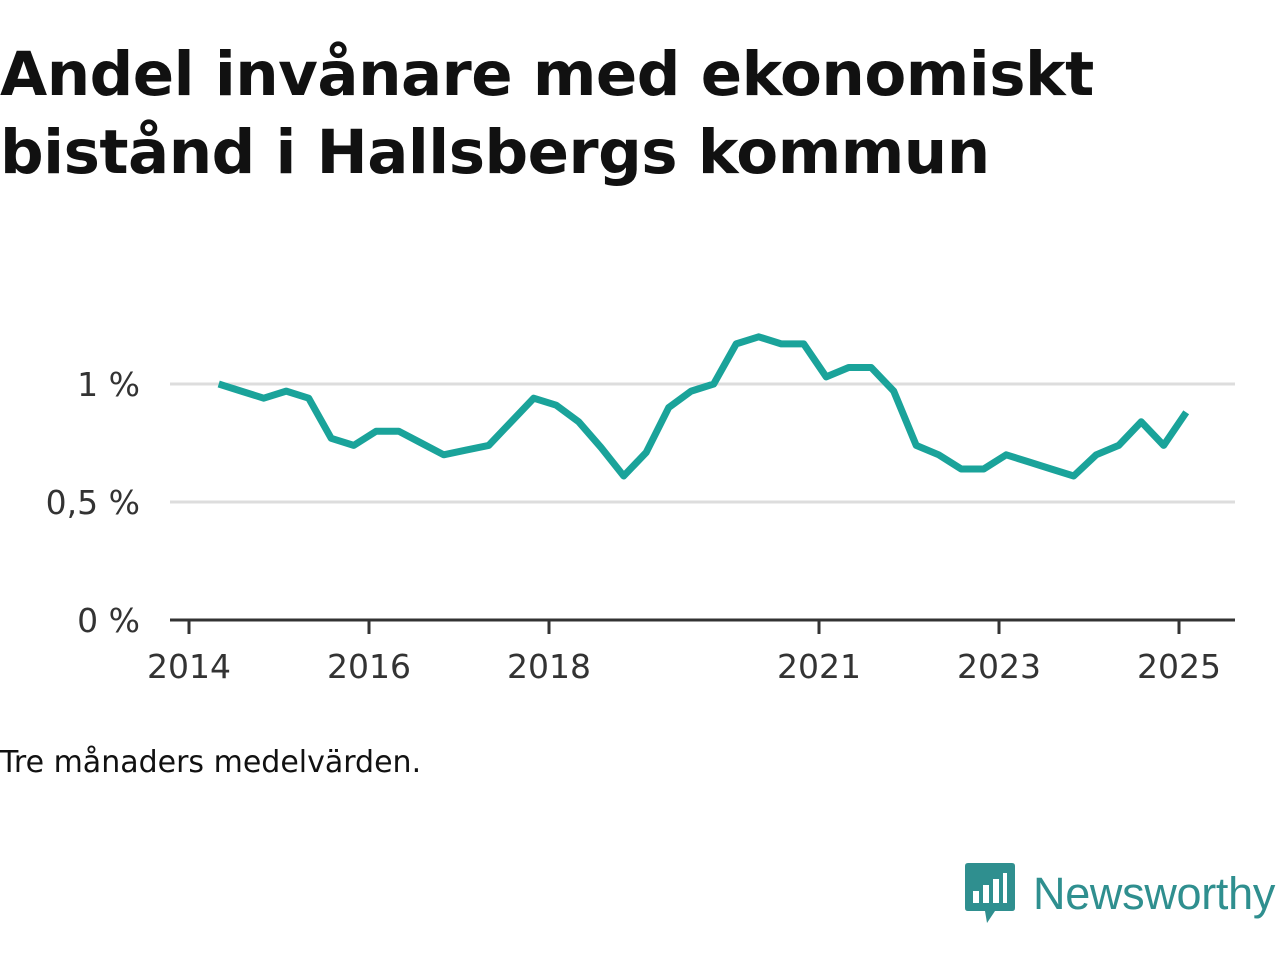  What do you see at coordinates (819, 666) in the screenshot?
I see `x-tick-label: 2021` at bounding box center [819, 666].